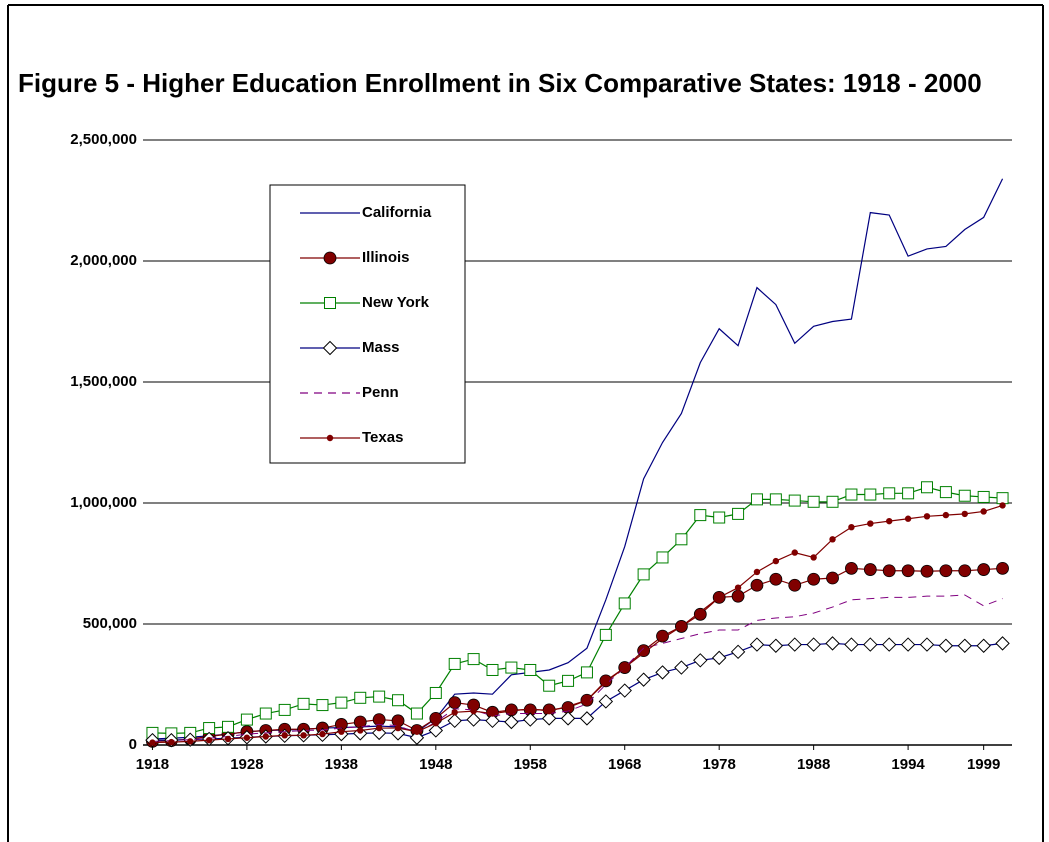 This screenshot has height=842, width=1049. I want to click on y-tick-label: 1,000,000, so click(103, 502).